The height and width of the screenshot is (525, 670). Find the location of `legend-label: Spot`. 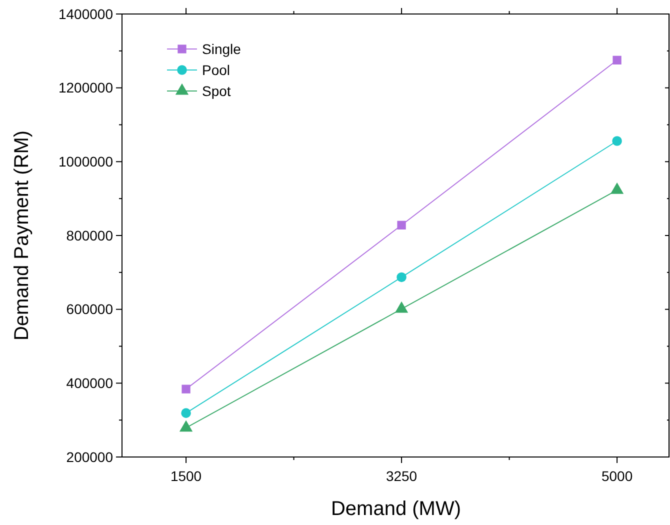

legend-label: Spot is located at coordinates (216, 90).